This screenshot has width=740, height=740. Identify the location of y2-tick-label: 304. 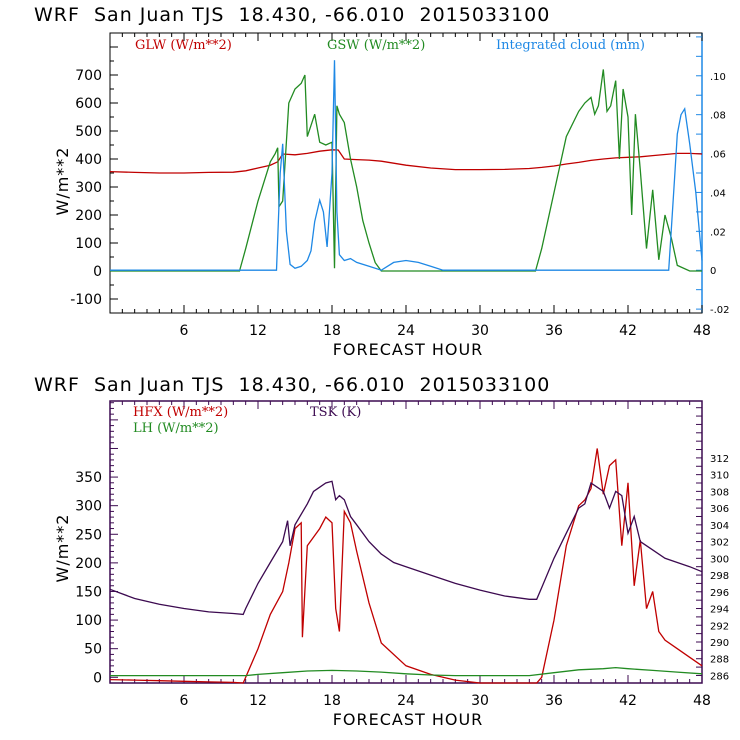
(719, 526).